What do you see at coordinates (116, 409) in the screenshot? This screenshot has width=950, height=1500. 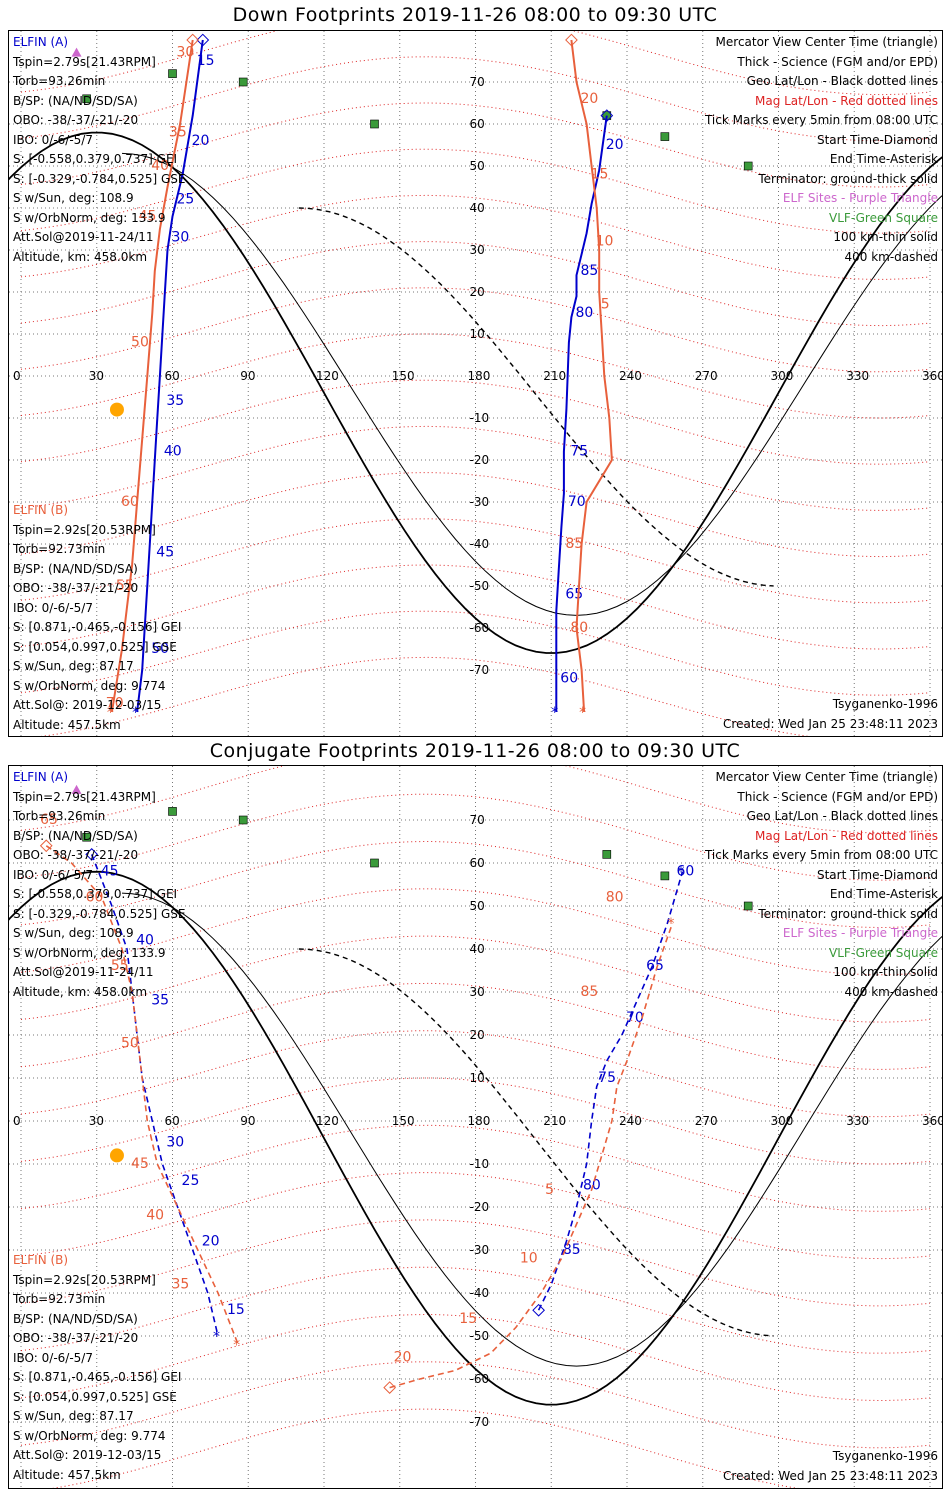 I see `sun-icon` at bounding box center [116, 409].